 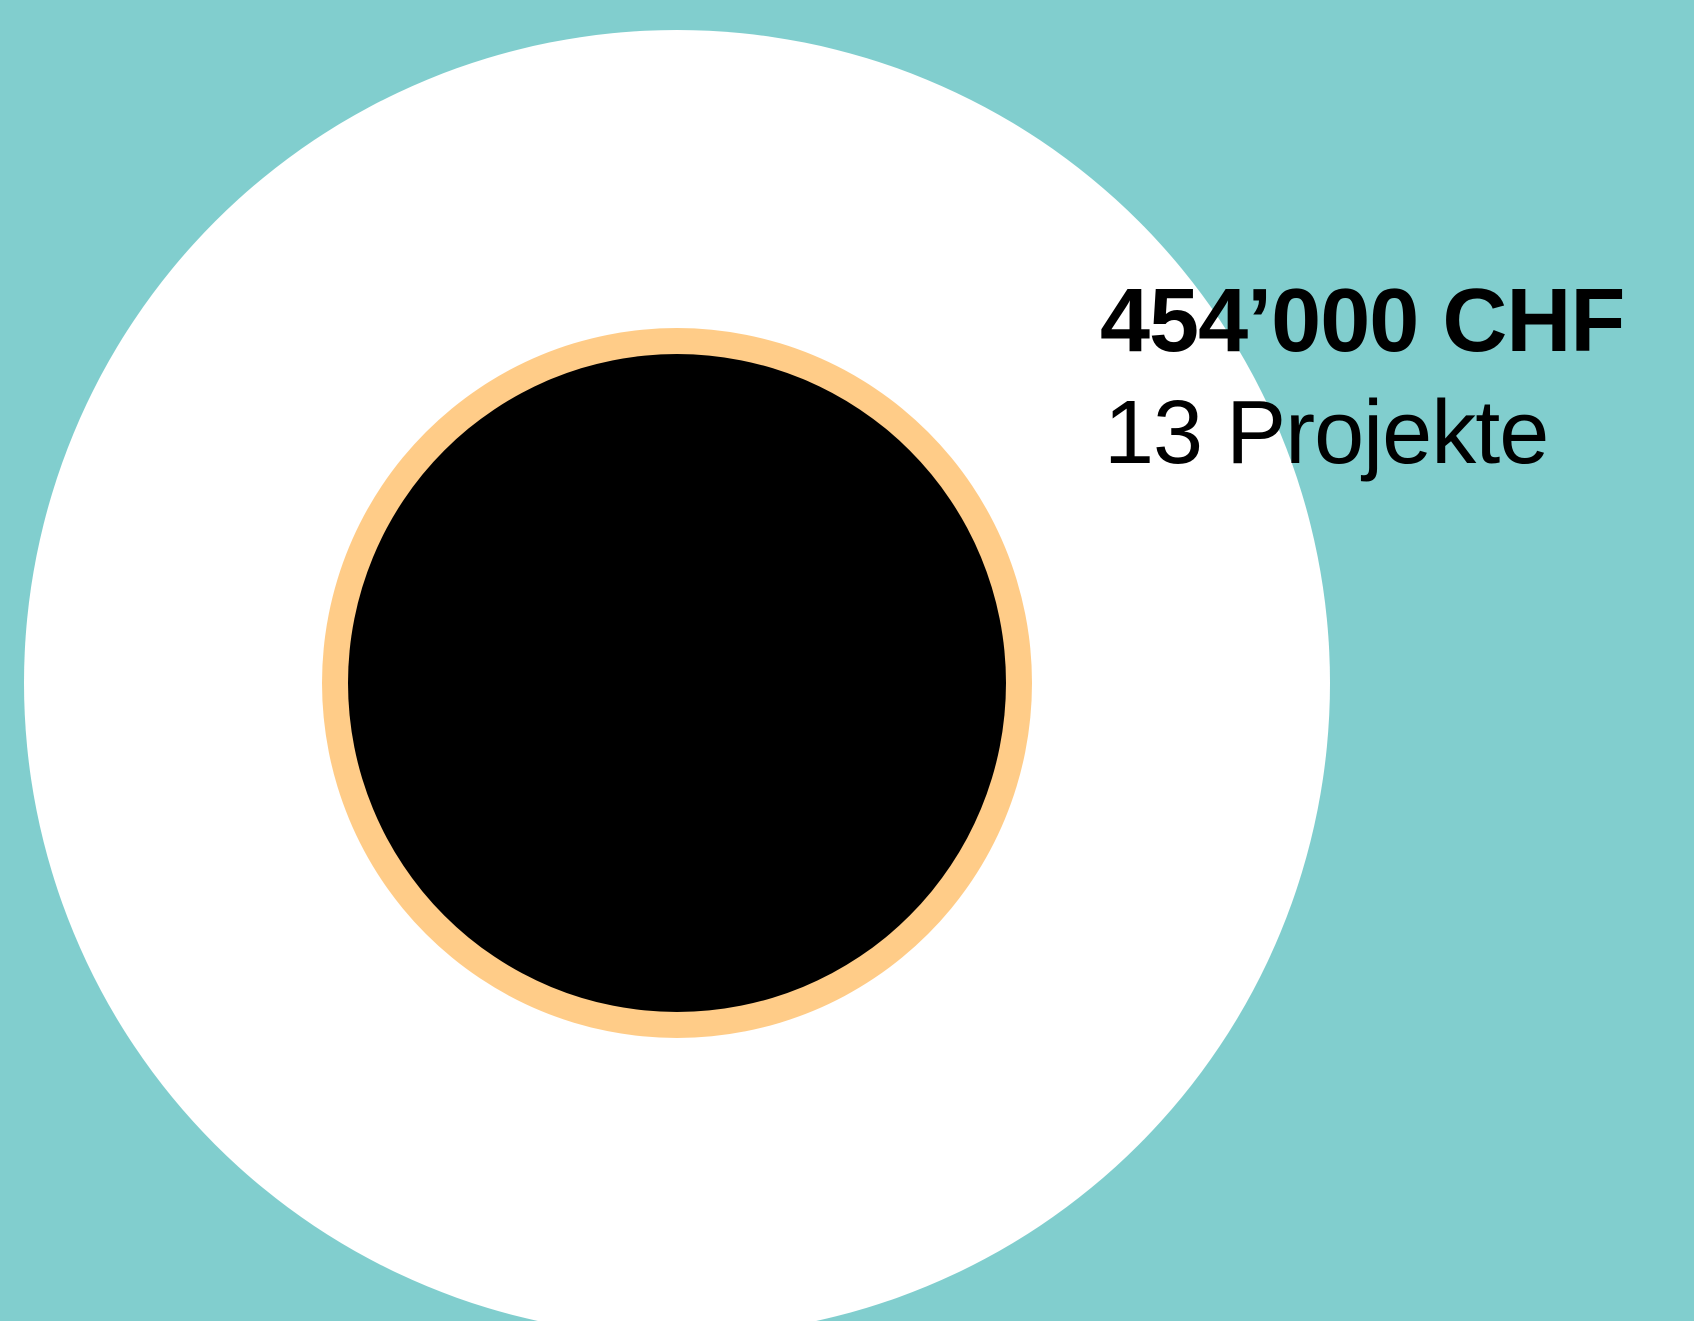 What do you see at coordinates (1362, 321) in the screenshot?
I see `amount-label: 454’000 CHF` at bounding box center [1362, 321].